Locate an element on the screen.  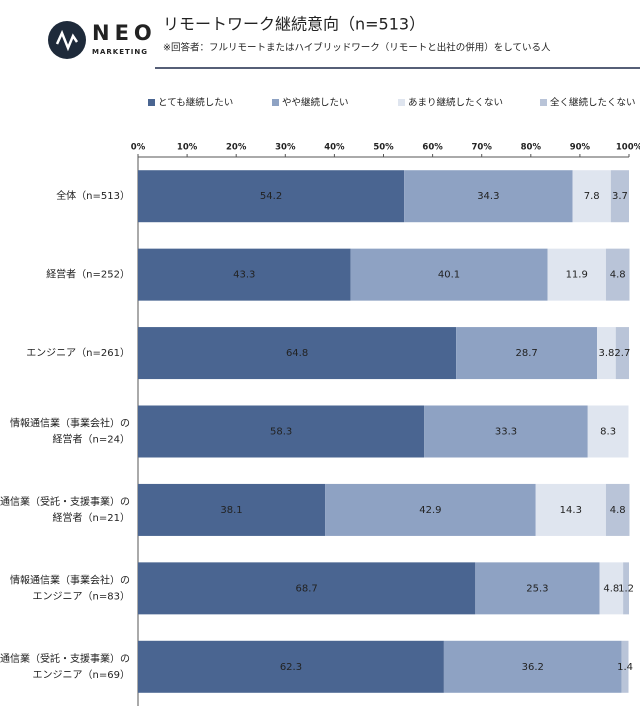
x-tick-label: 50% is located at coordinates (383, 148).